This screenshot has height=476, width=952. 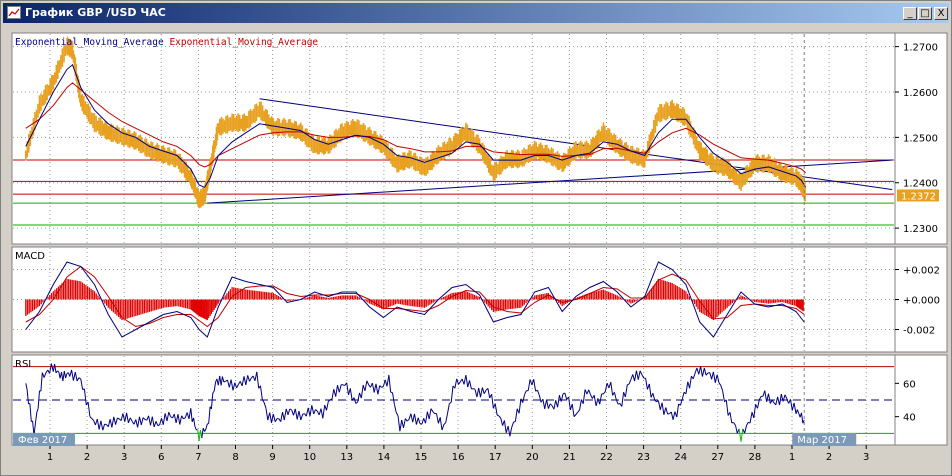 What do you see at coordinates (755, 457) in the screenshot?
I see `x-tick-label: 28` at bounding box center [755, 457].